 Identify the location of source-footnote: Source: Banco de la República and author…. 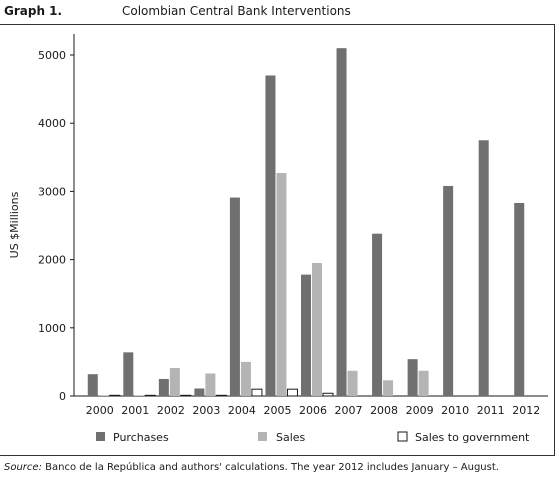
(251, 467).